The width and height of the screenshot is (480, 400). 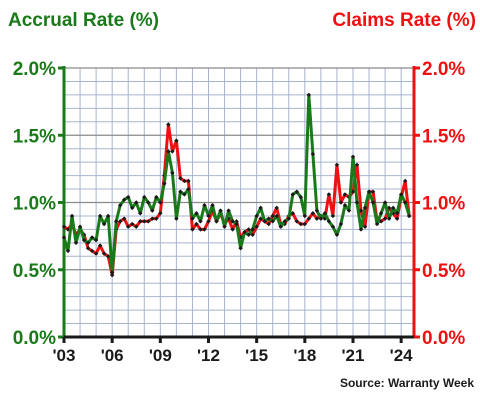 I want to click on x-tick-label: '12, so click(x=208, y=355).